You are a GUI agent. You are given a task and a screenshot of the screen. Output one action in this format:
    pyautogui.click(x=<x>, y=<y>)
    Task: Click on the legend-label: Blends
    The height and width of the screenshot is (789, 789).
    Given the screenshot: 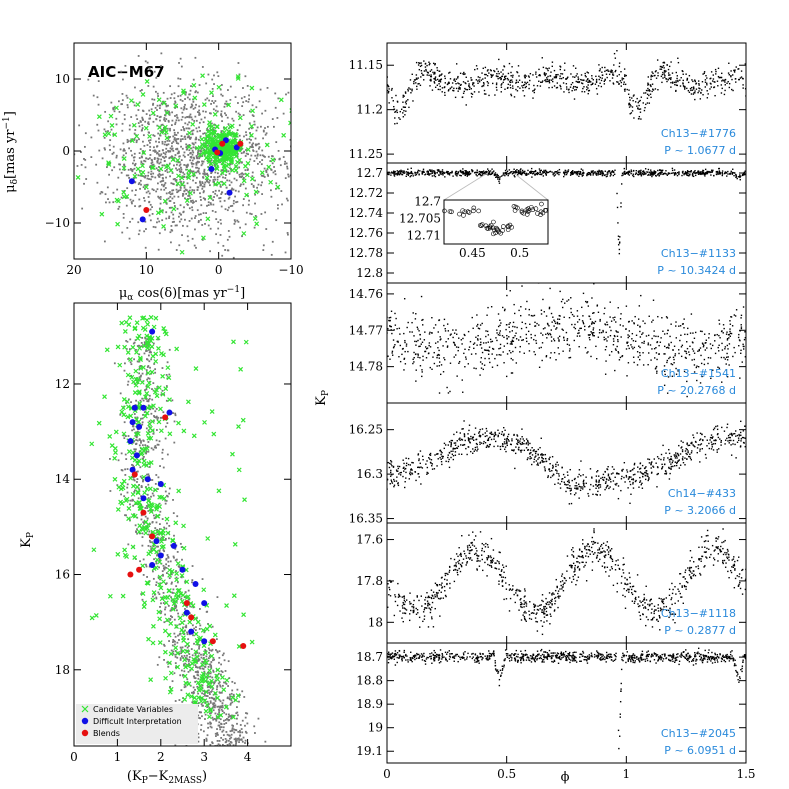 What is the action you would take?
    pyautogui.click(x=106, y=733)
    